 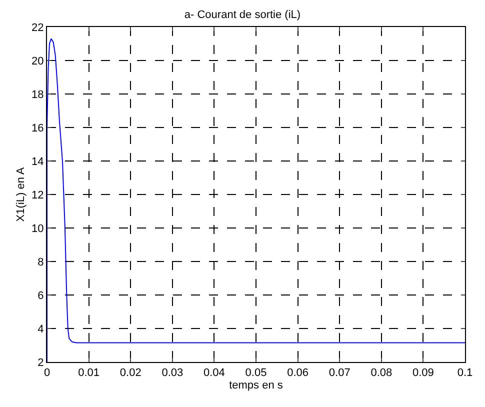 What do you see at coordinates (38, 128) in the screenshot?
I see `y-tick-label: 16` at bounding box center [38, 128].